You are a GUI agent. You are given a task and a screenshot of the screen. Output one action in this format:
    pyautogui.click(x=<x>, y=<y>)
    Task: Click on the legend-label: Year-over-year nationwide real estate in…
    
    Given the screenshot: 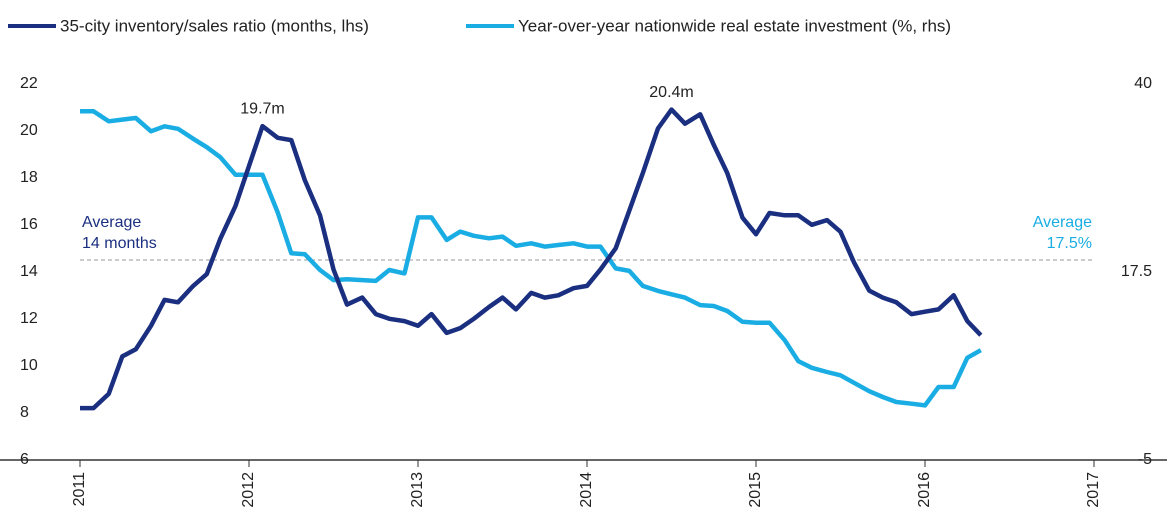 What is the action you would take?
    pyautogui.click(x=734, y=25)
    